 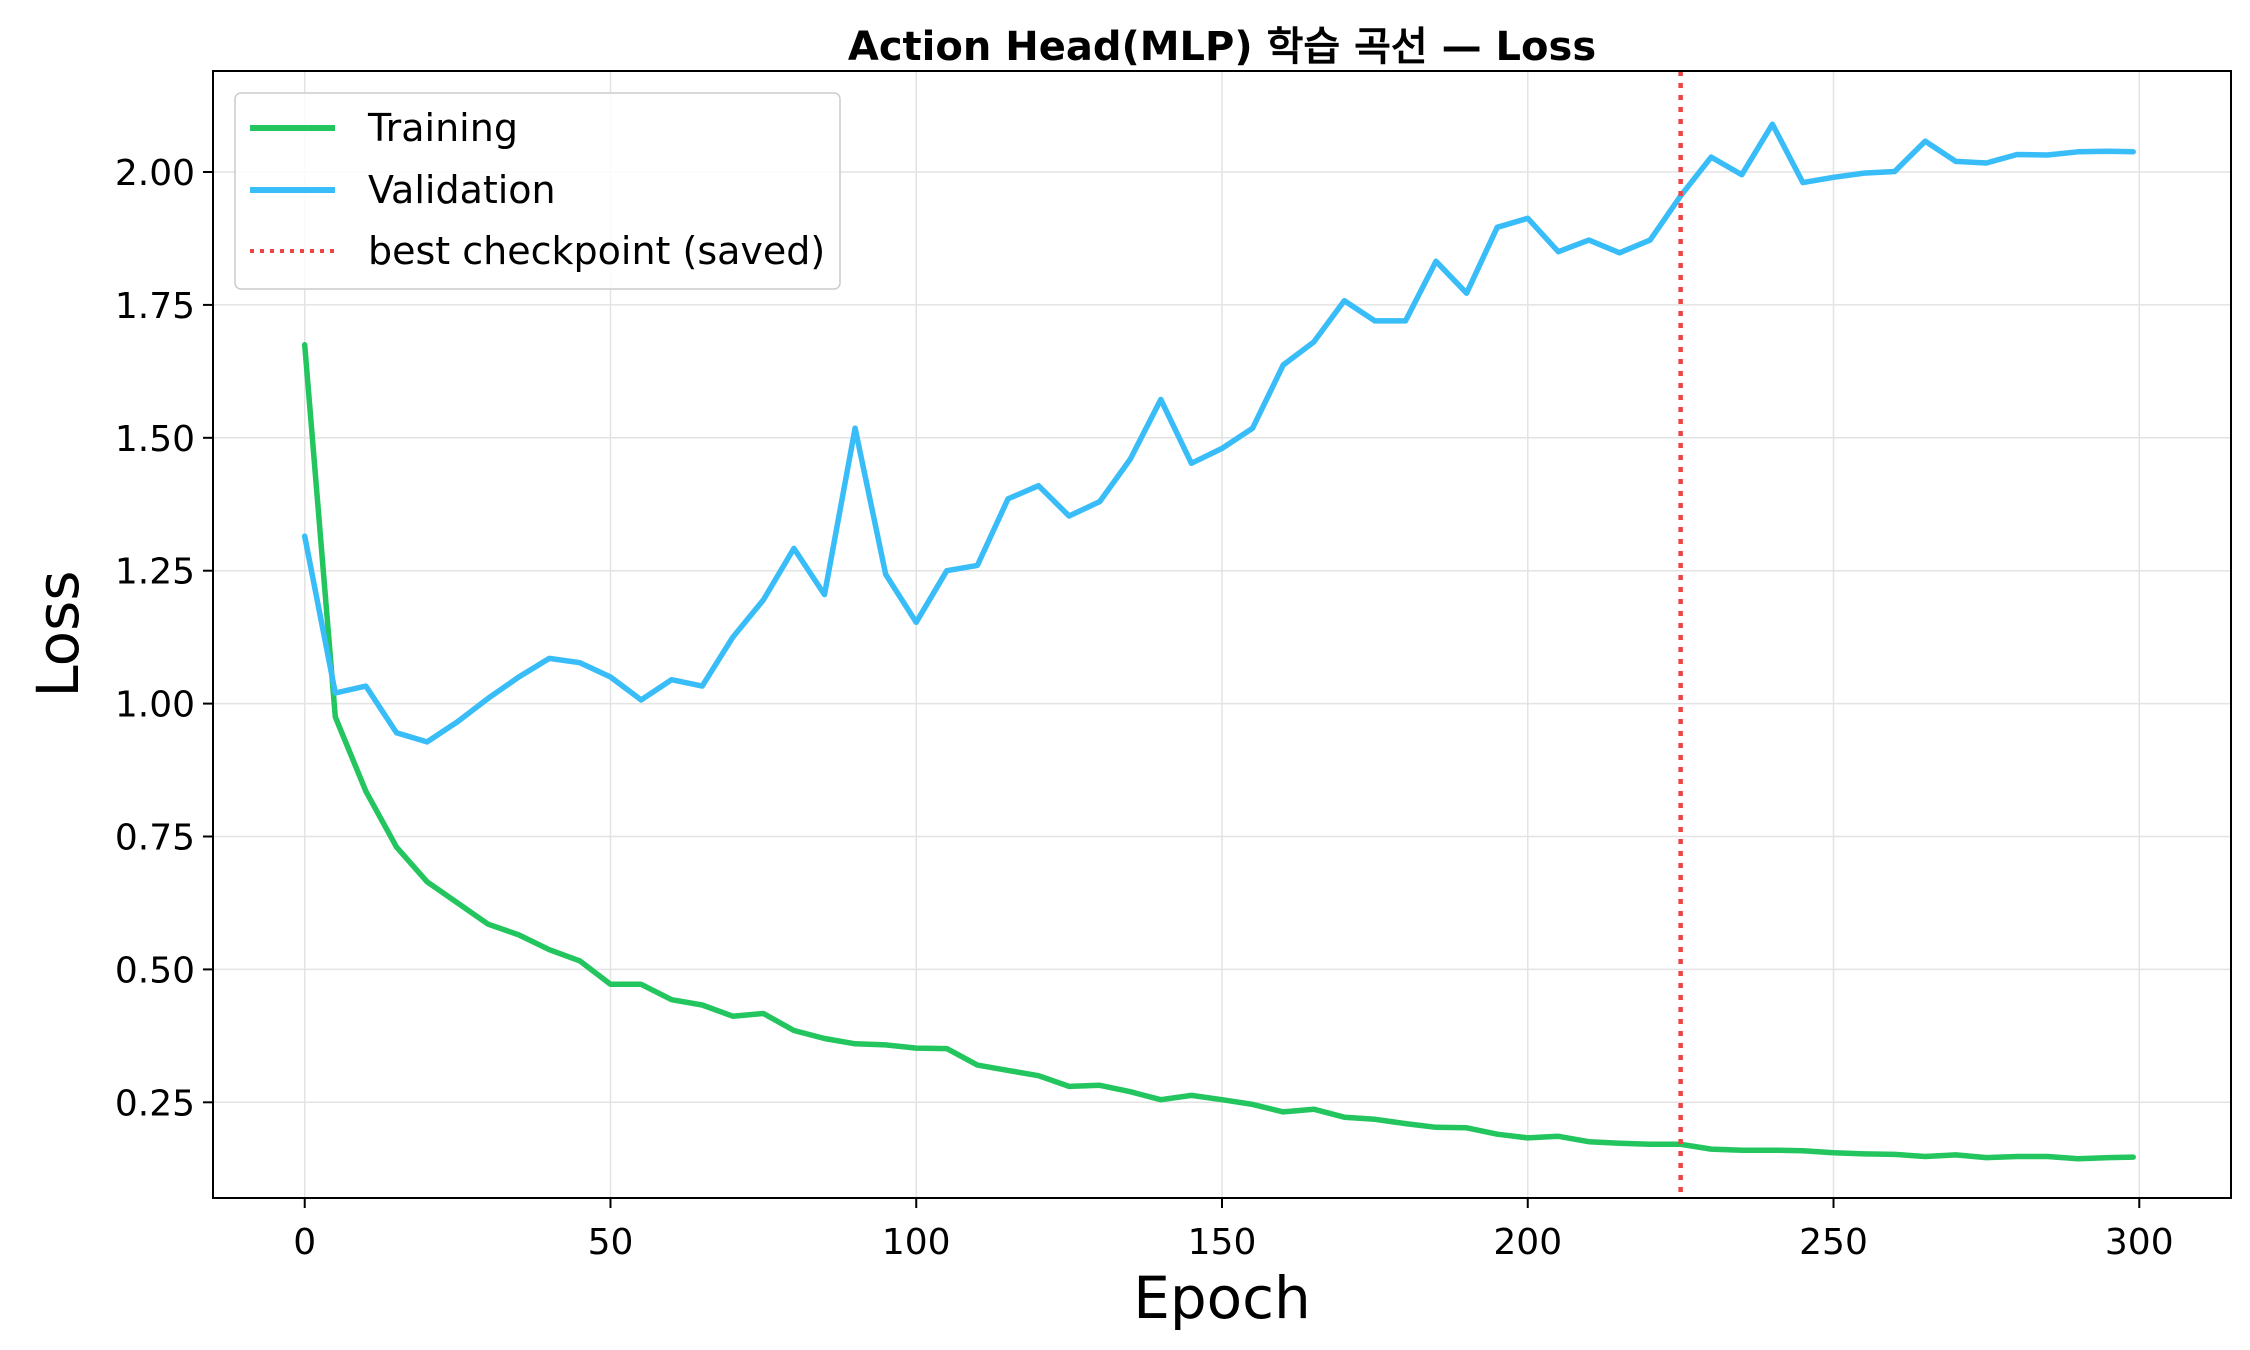 I want to click on x-tick-label: 200, so click(x=1527, y=1242).